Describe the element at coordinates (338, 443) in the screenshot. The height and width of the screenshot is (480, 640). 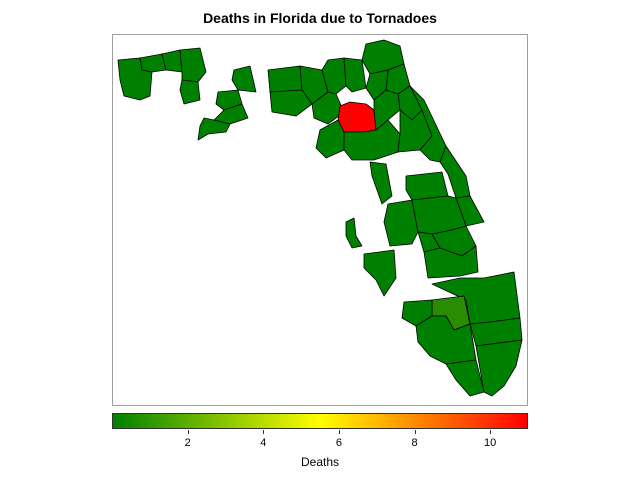
I see `color-scale-tick-label: 6` at that location.